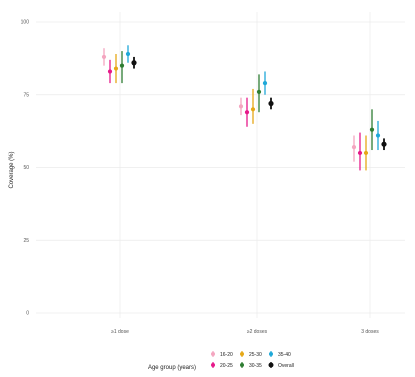 This screenshot has width=415, height=377. What do you see at coordinates (255, 355) in the screenshot?
I see `legend-label: 25-30` at bounding box center [255, 355].